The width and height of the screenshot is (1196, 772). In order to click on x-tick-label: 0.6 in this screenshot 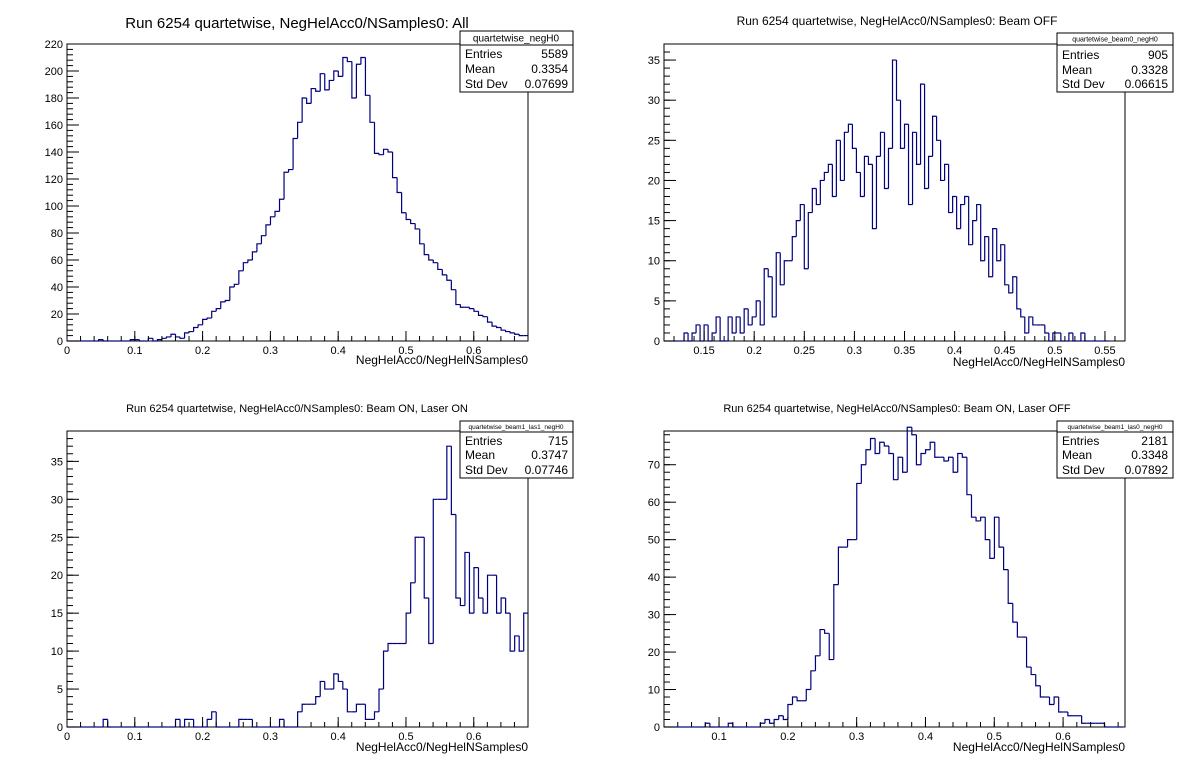, I will do `click(473, 351)`.